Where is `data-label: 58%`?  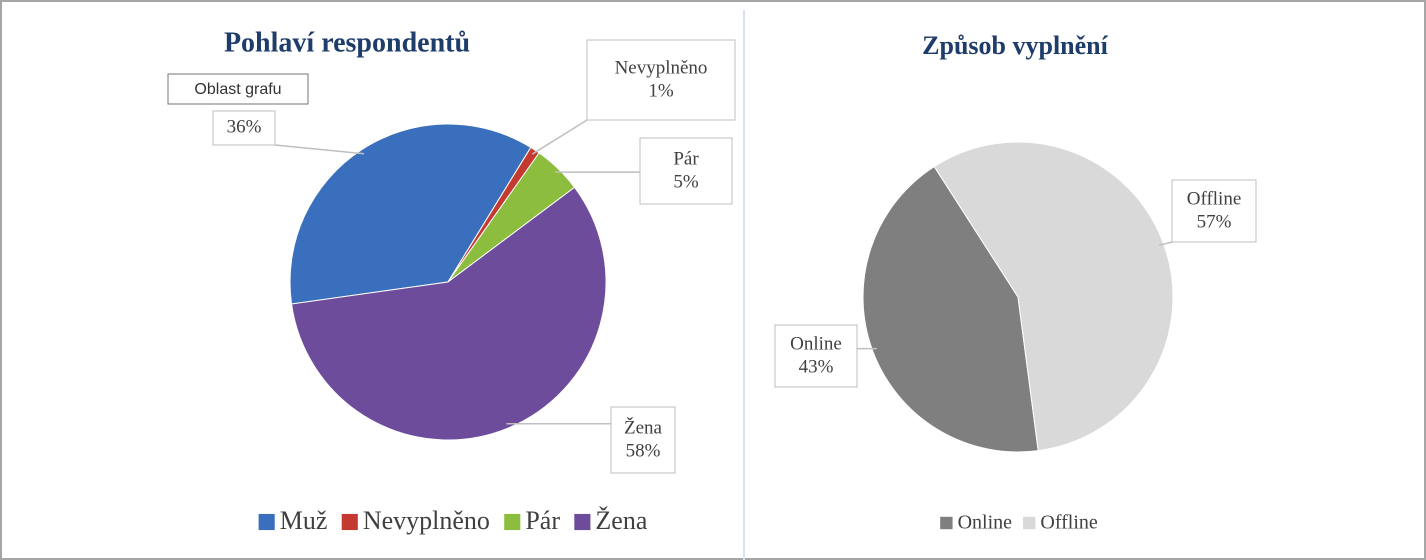
data-label: 58% is located at coordinates (643, 450).